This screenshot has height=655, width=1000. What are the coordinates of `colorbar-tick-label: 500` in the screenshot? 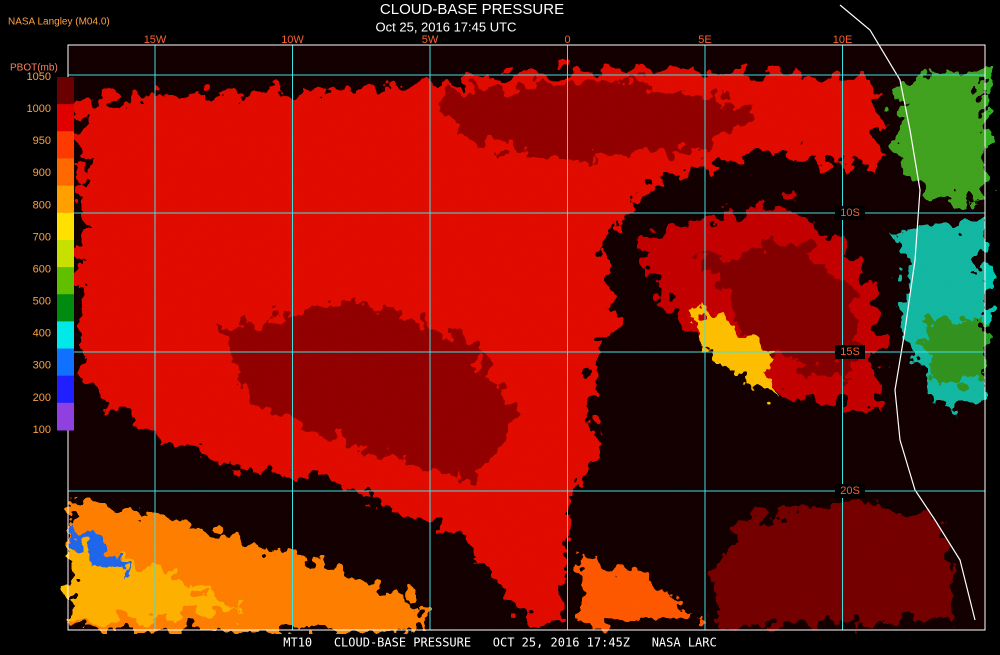 It's located at (42, 302).